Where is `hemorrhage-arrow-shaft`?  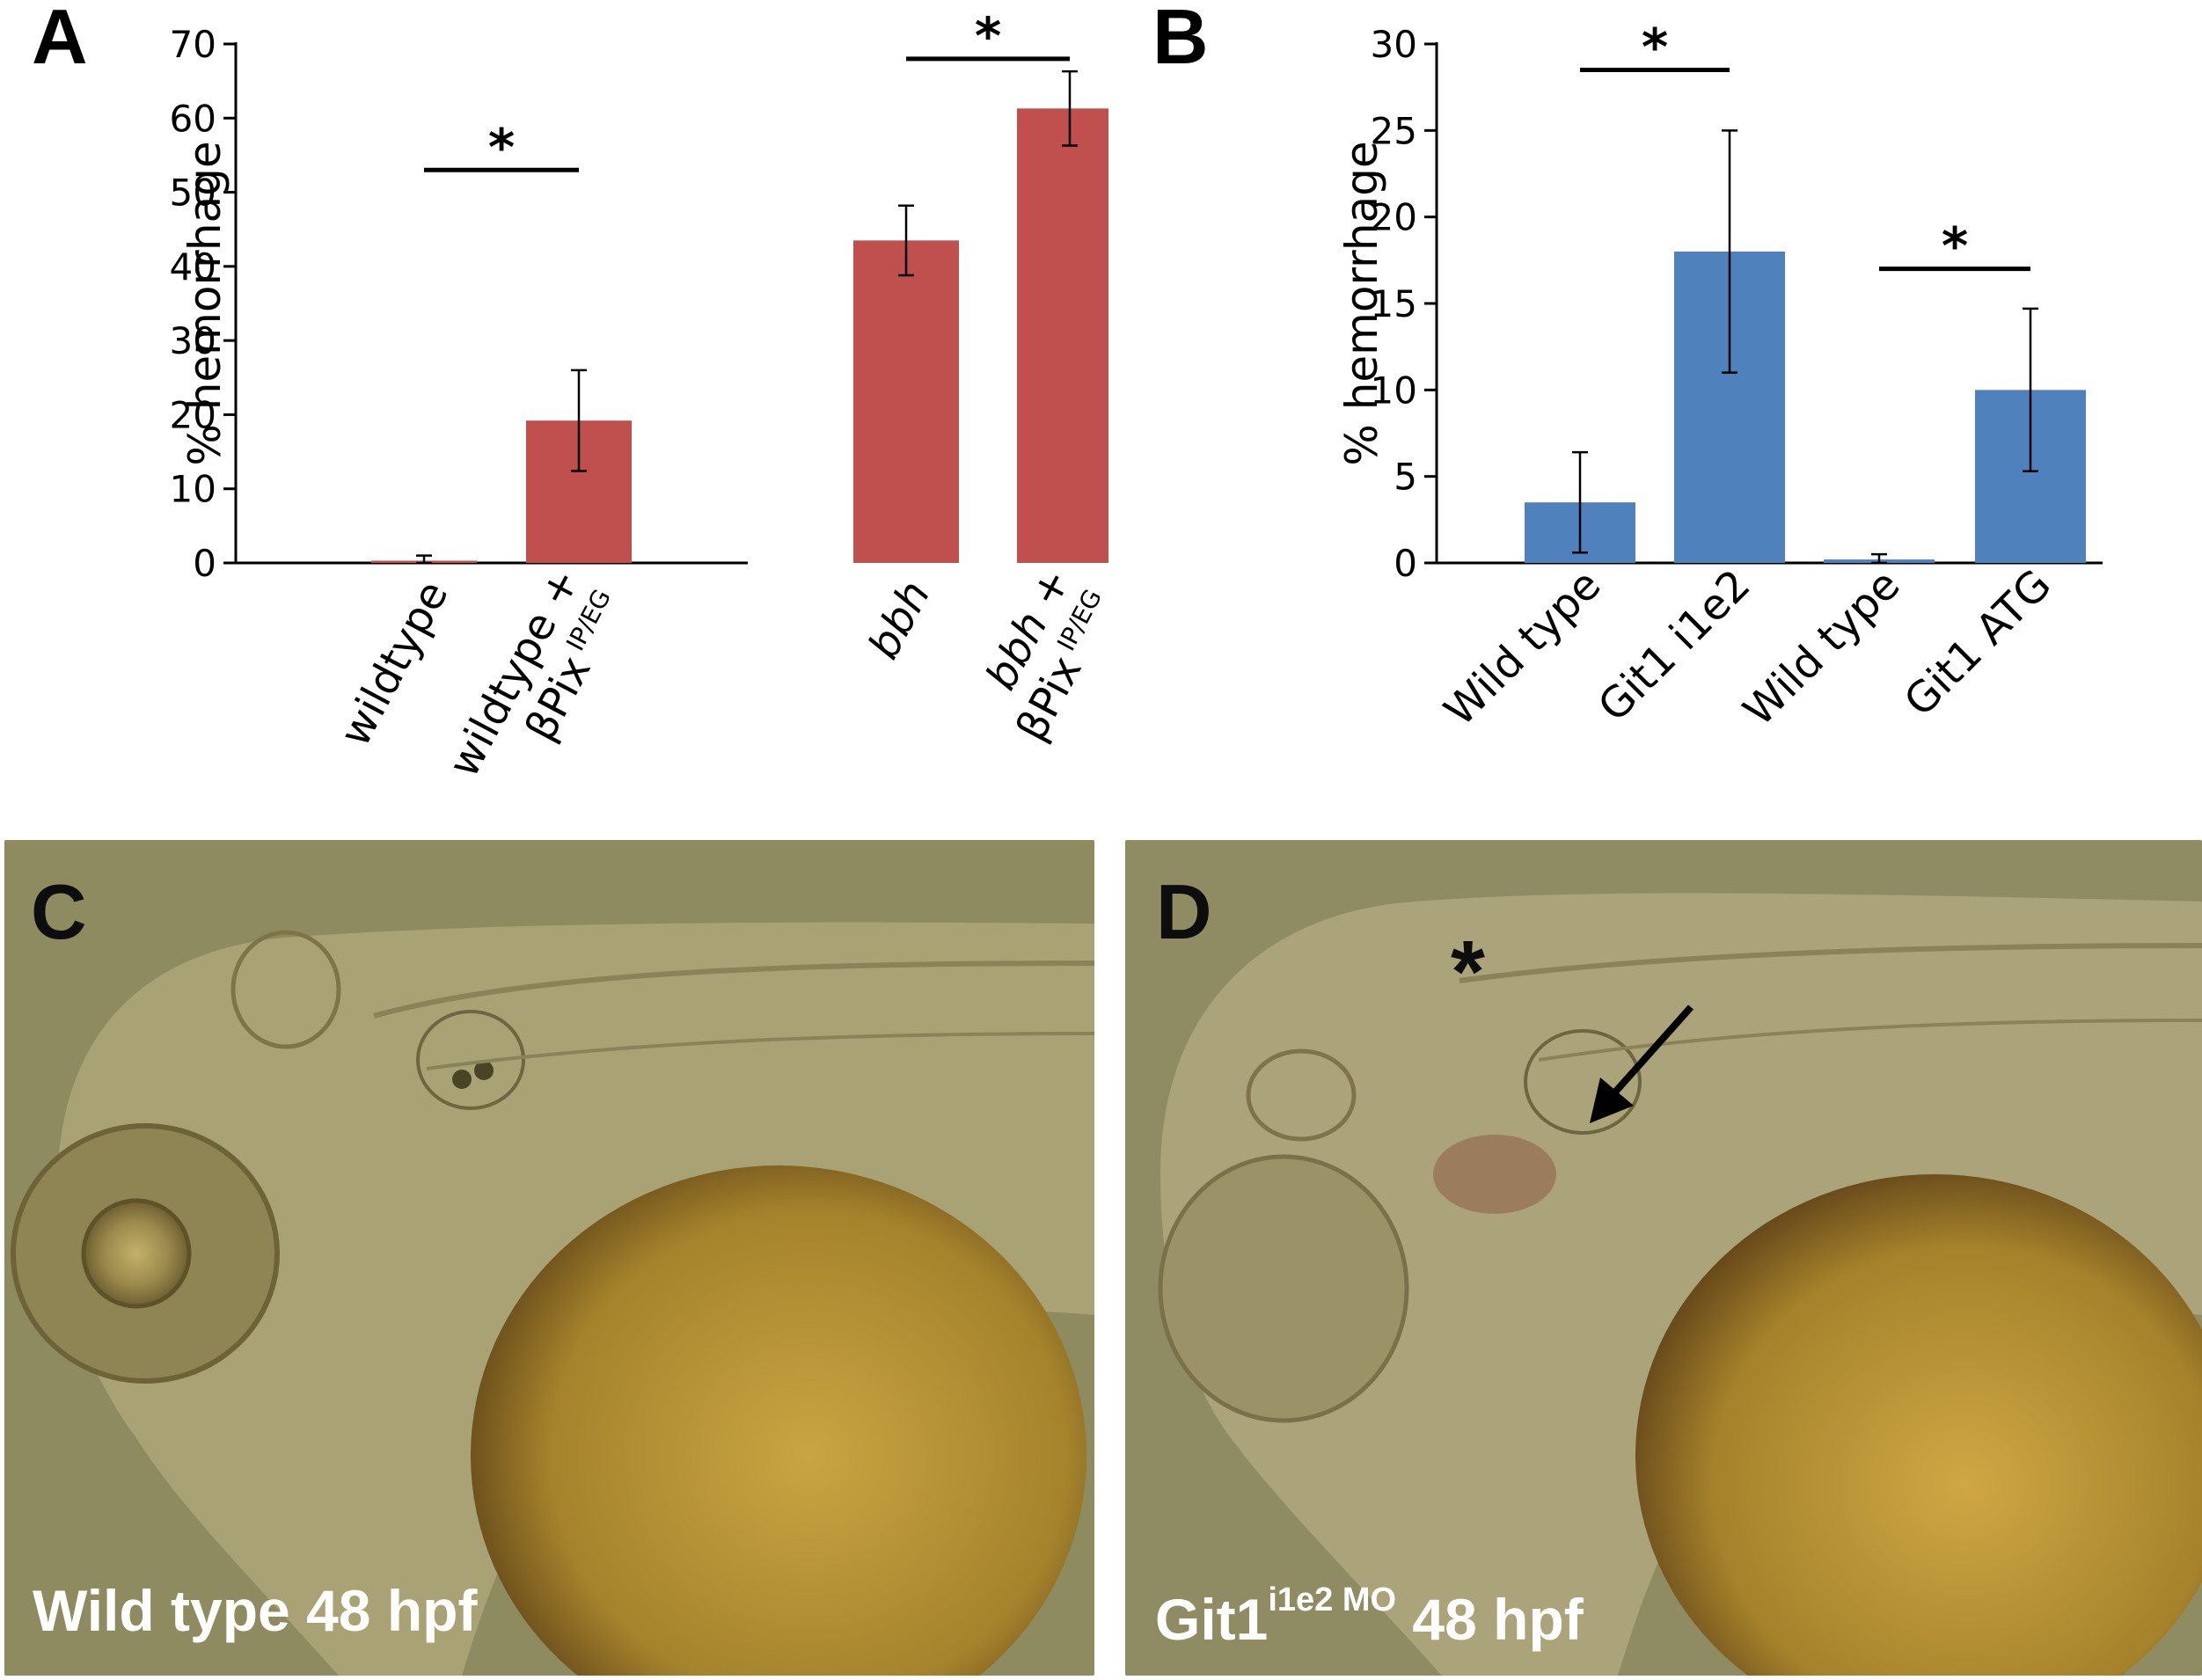 hemorrhage-arrow-shaft is located at coordinates (1648, 1055).